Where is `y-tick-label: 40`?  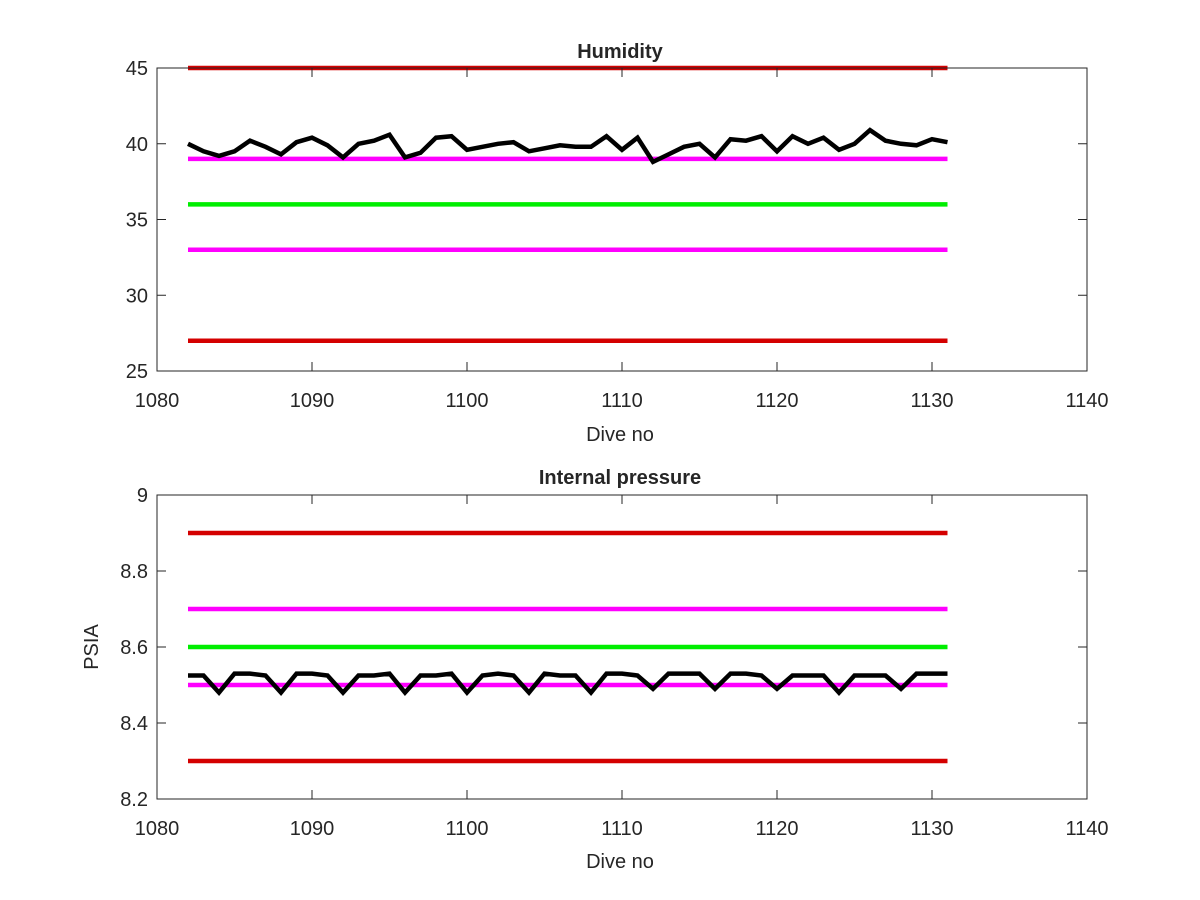 y-tick-label: 40 is located at coordinates (137, 145).